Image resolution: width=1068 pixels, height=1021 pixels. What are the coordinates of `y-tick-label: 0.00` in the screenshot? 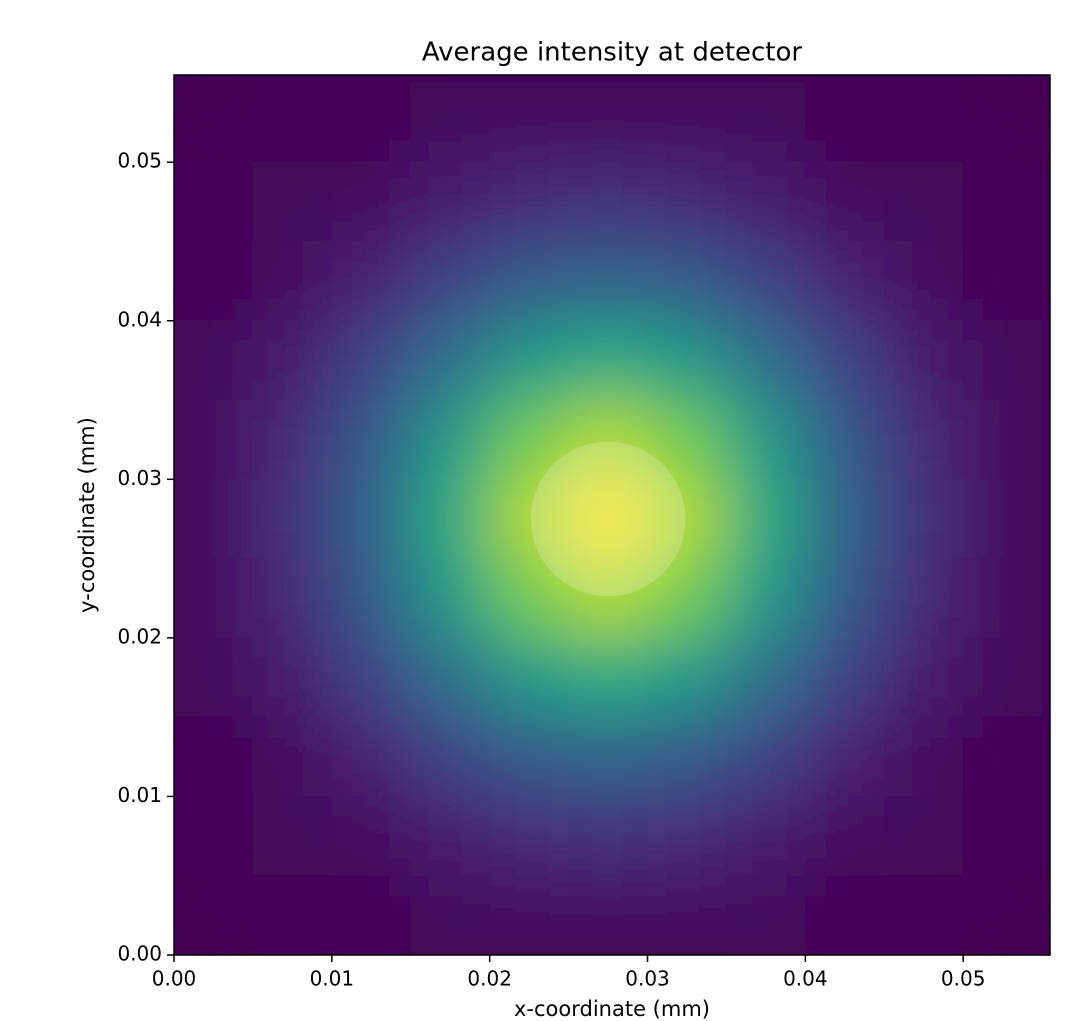 It's located at (139, 954).